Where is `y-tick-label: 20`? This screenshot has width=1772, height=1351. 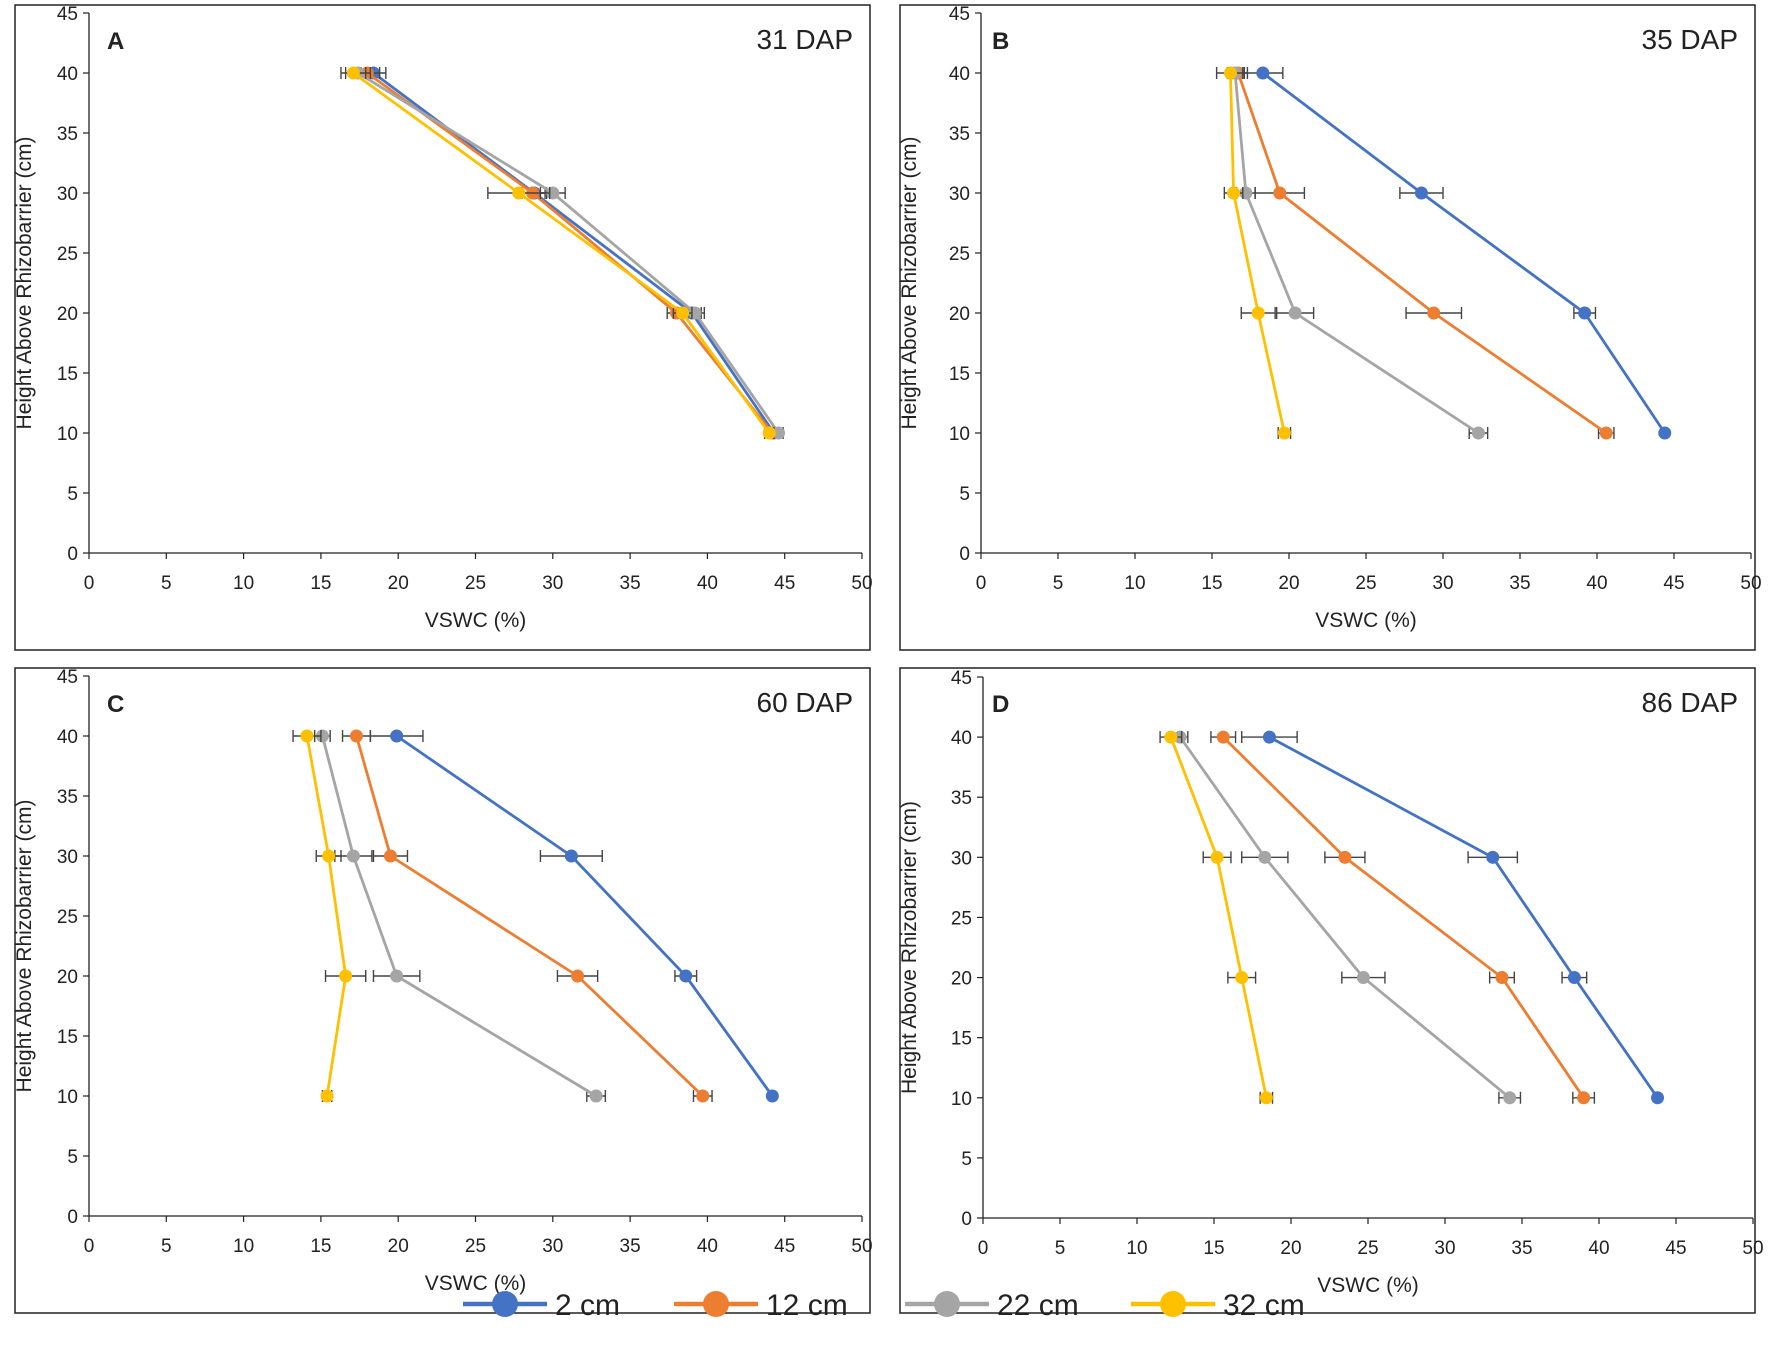 y-tick-label: 20 is located at coordinates (959, 314).